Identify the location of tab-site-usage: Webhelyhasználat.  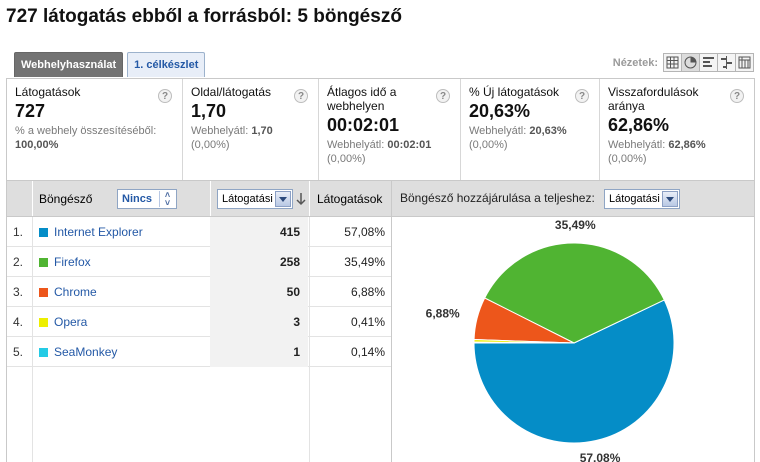
(69, 64).